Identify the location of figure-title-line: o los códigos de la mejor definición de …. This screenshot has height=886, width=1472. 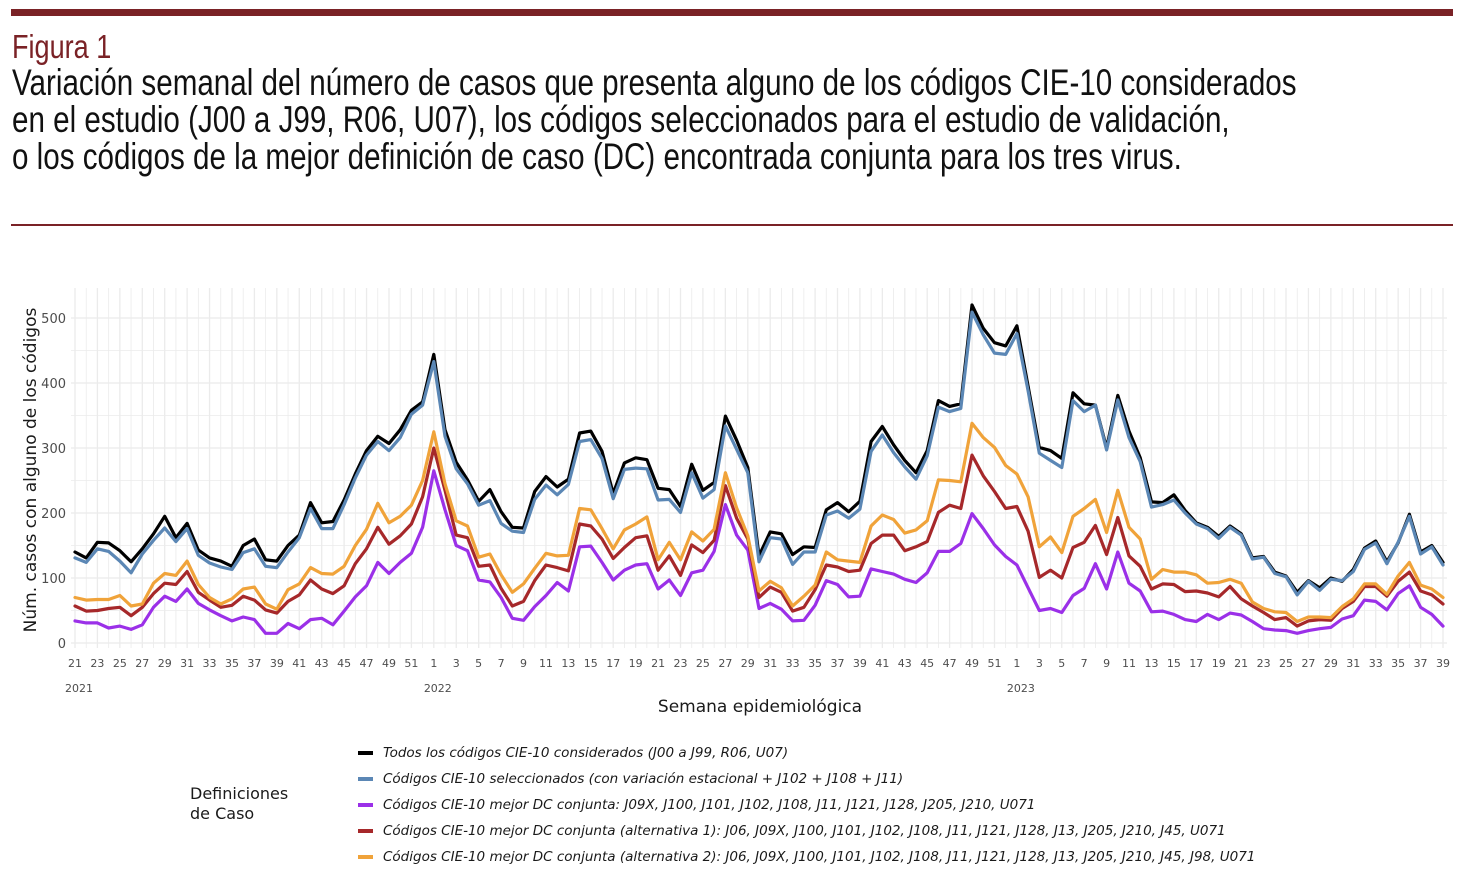
(597, 156).